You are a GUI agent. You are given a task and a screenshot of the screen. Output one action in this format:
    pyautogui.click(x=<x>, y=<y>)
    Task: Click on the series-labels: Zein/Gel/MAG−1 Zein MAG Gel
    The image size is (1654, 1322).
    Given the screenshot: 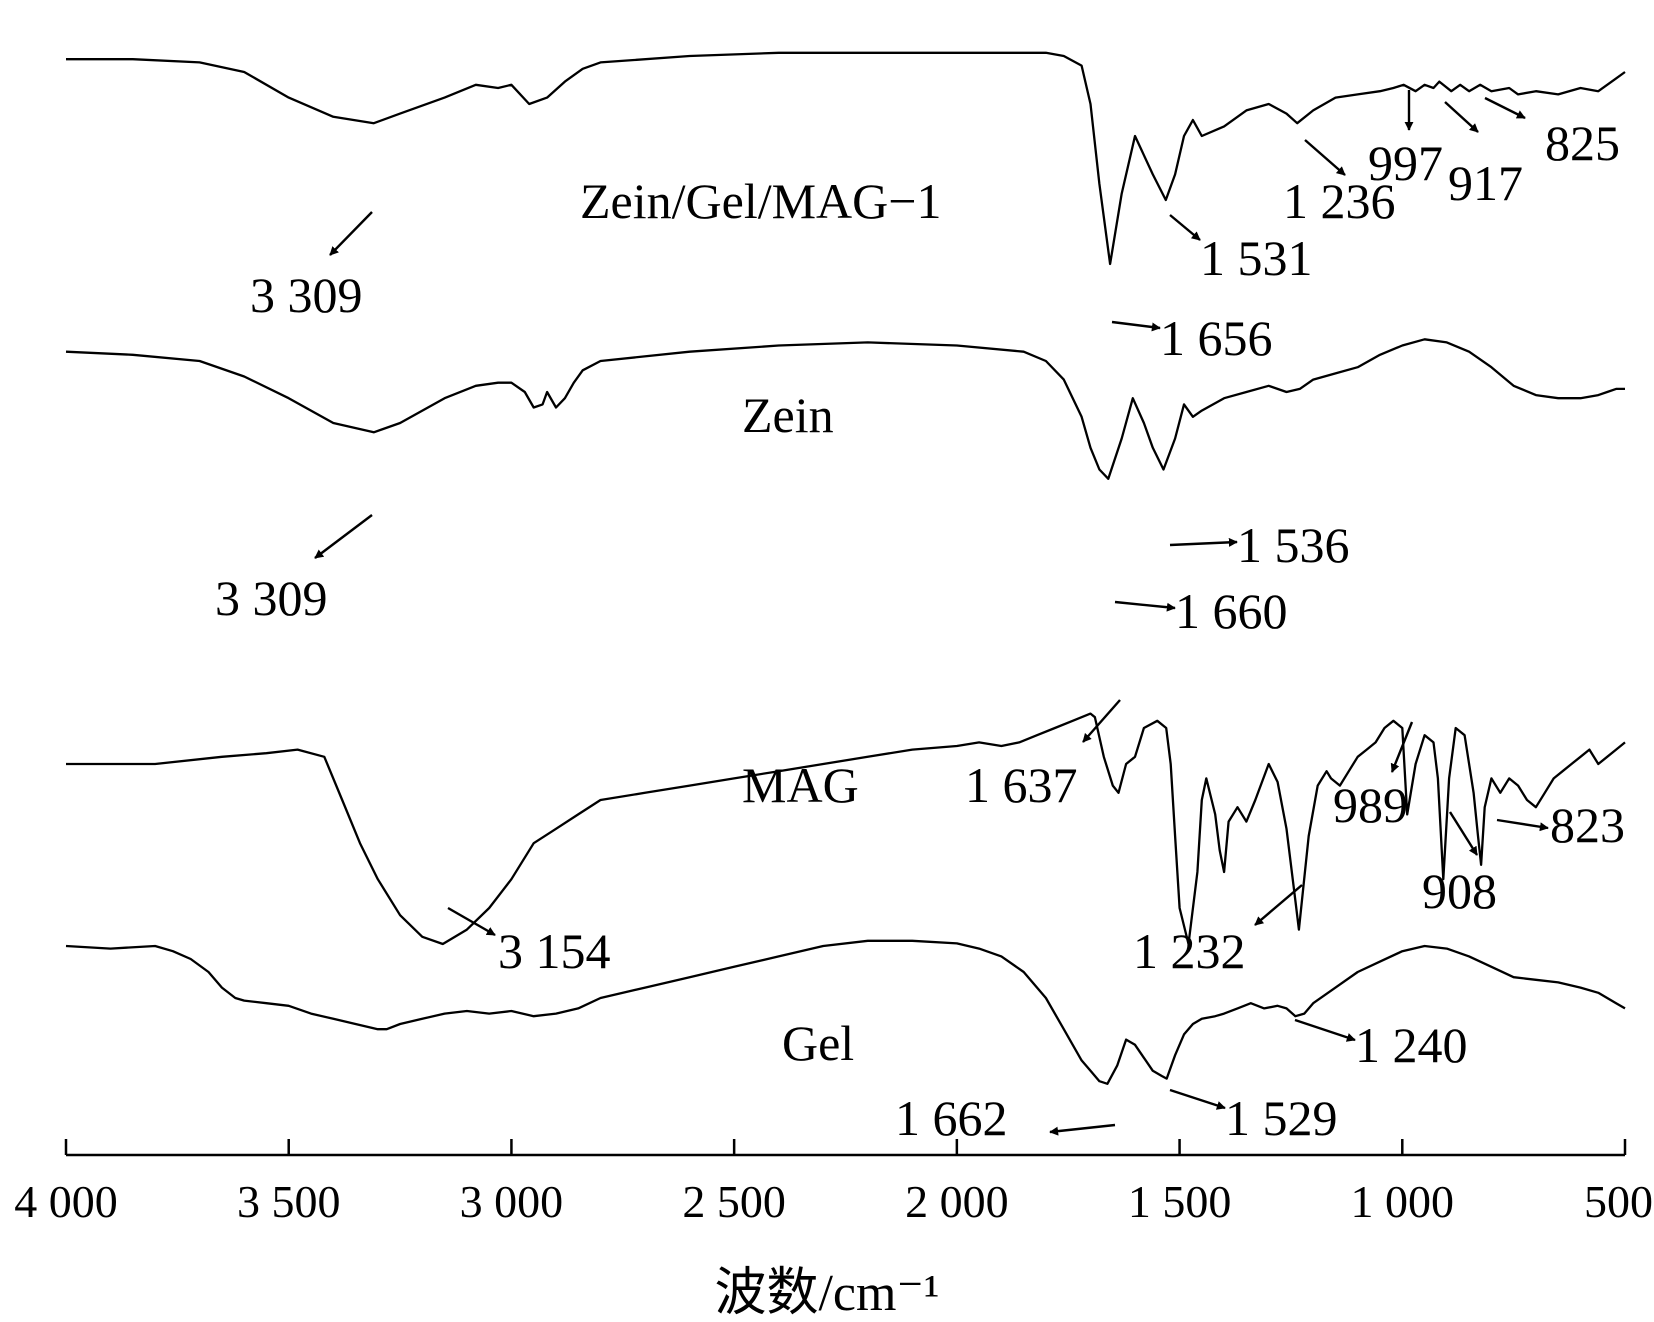 What is the action you would take?
    pyautogui.click(x=760, y=622)
    